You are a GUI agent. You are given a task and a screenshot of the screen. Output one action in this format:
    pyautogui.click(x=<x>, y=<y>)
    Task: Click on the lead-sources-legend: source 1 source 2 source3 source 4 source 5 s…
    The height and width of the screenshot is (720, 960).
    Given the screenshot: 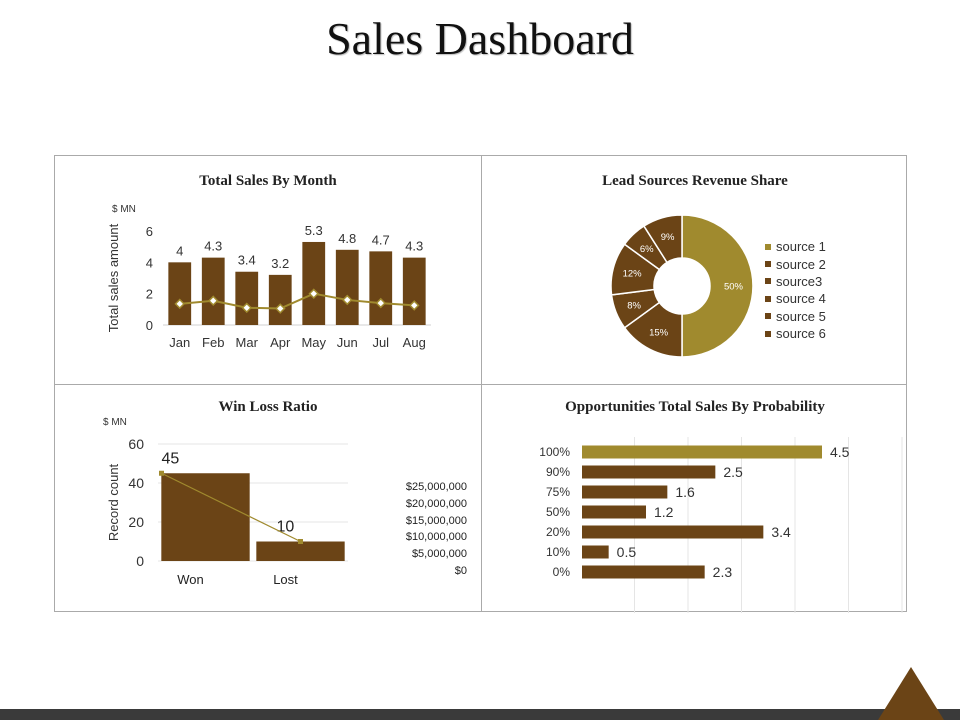 What is the action you would take?
    pyautogui.click(x=795, y=290)
    